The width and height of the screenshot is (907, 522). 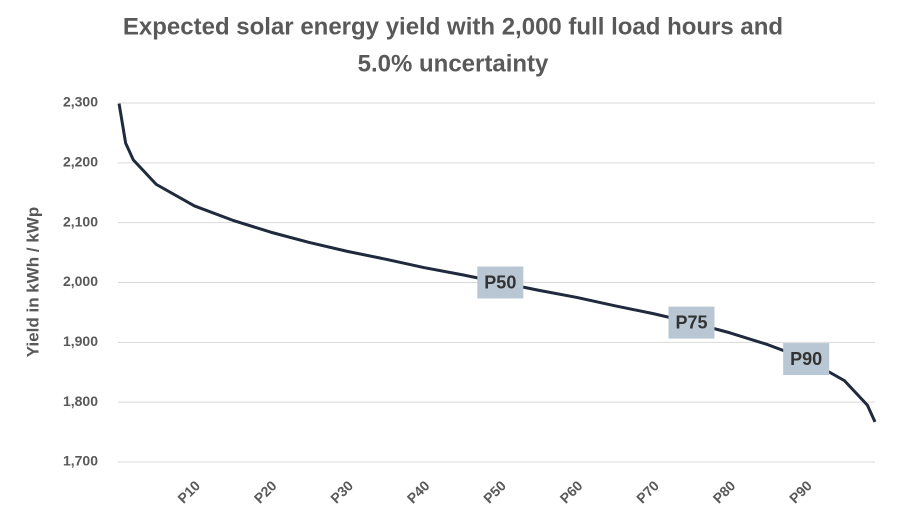 I want to click on annotation-label: P50, so click(x=500, y=282).